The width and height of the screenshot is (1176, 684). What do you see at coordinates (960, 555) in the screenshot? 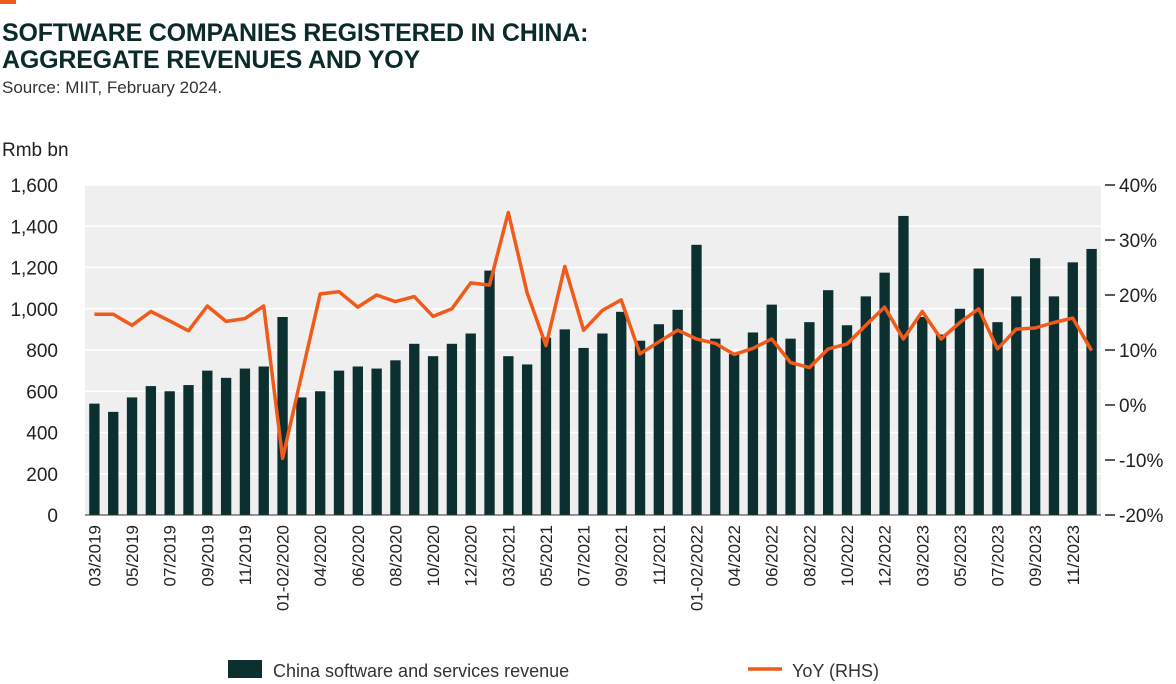
I see `x-tick-label: 05/2023` at bounding box center [960, 555].